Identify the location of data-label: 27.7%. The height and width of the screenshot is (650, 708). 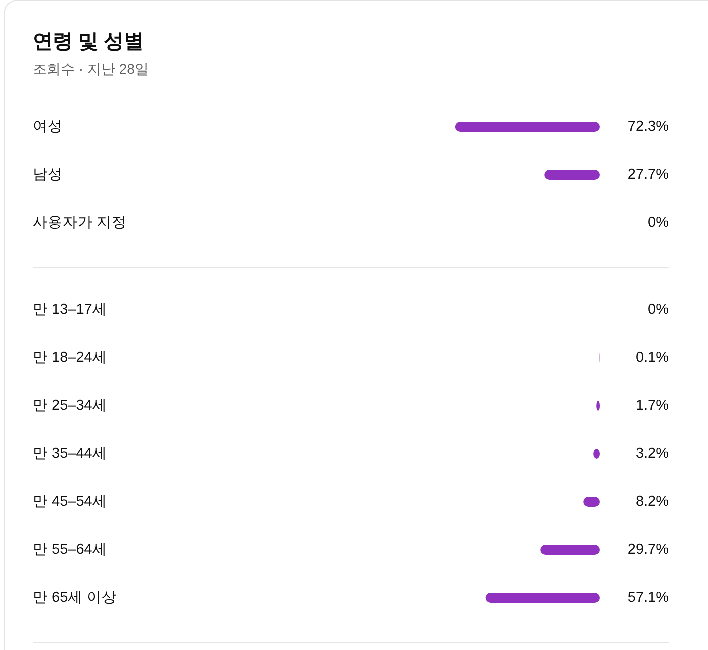
(649, 175).